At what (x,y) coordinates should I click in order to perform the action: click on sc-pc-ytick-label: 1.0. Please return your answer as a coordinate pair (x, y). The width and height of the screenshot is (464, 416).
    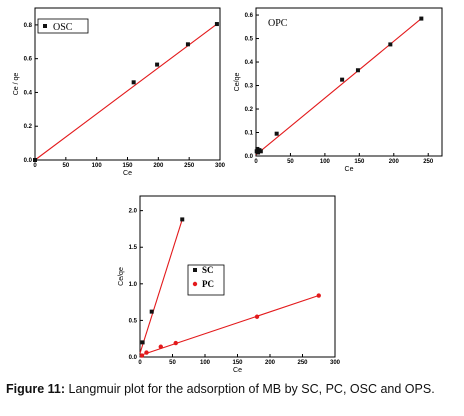
    Looking at the image, I should click on (133, 285).